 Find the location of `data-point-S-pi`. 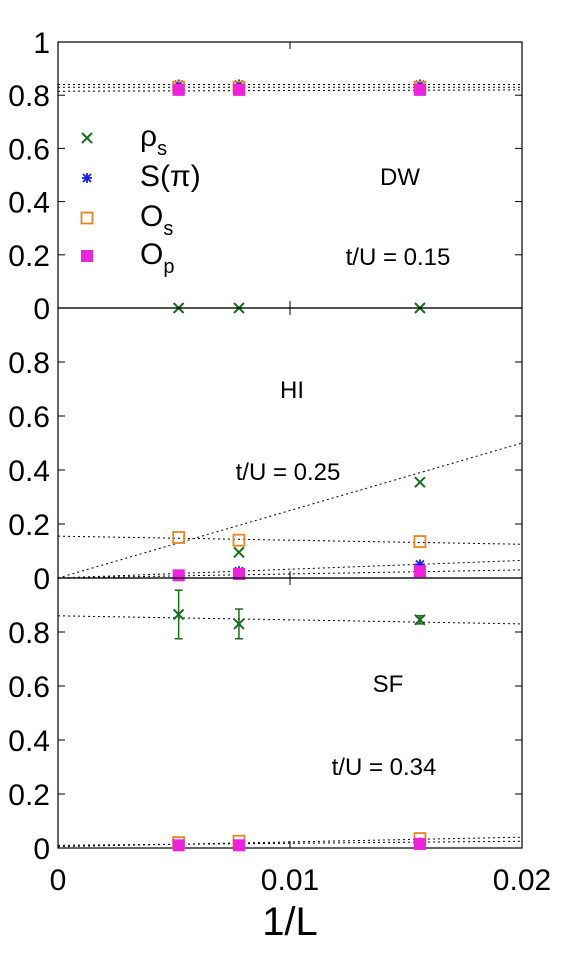

data-point-S-pi is located at coordinates (419, 564).